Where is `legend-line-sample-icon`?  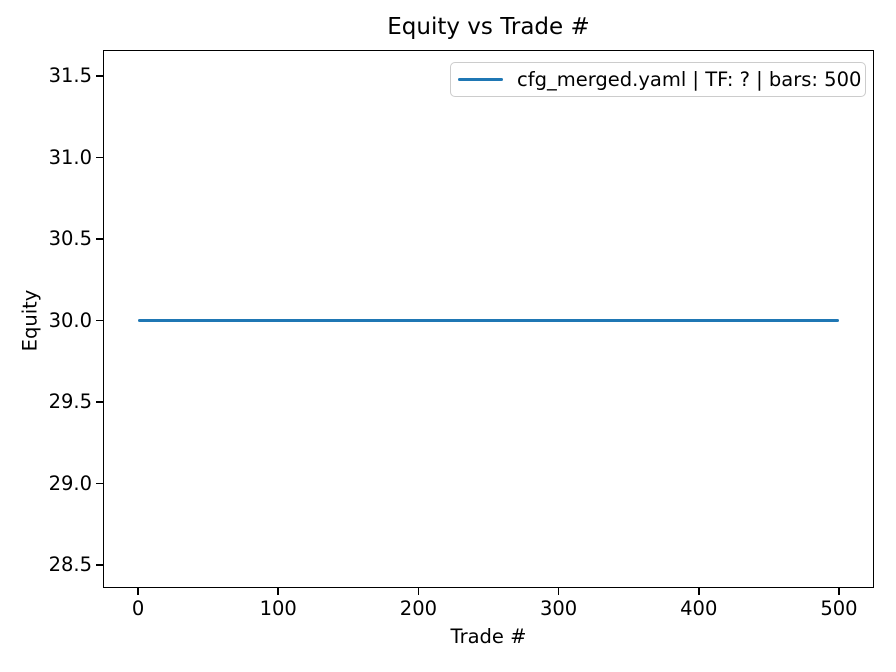
legend-line-sample-icon is located at coordinates (480, 79).